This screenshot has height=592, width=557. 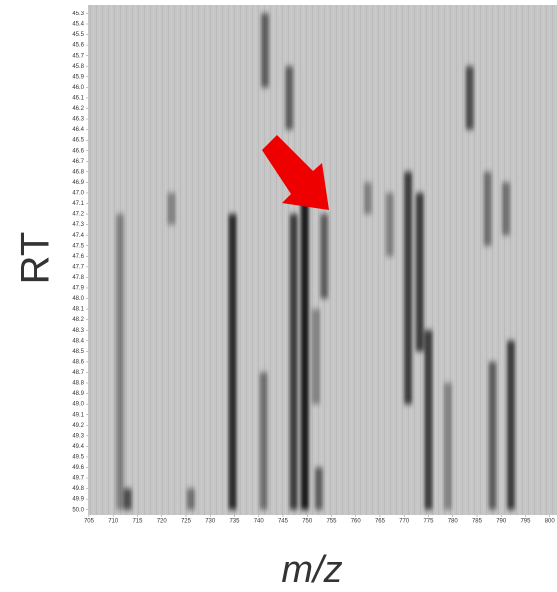 I want to click on y-tick-label: 45.4, so click(x=78, y=25).